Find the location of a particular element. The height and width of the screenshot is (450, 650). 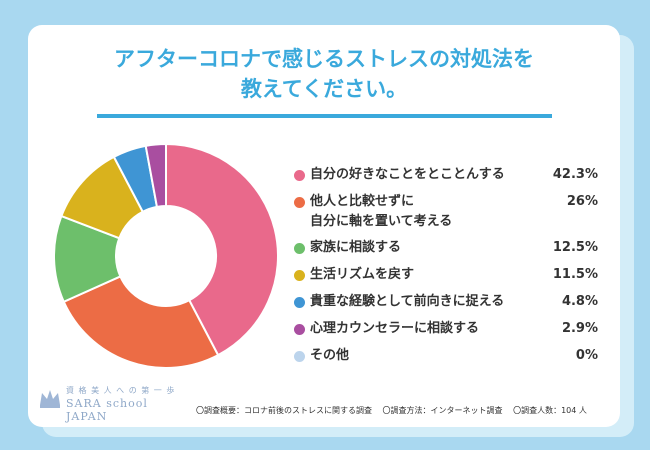

survey-method: 〇調査方法：インターネット調査 is located at coordinates (442, 410).